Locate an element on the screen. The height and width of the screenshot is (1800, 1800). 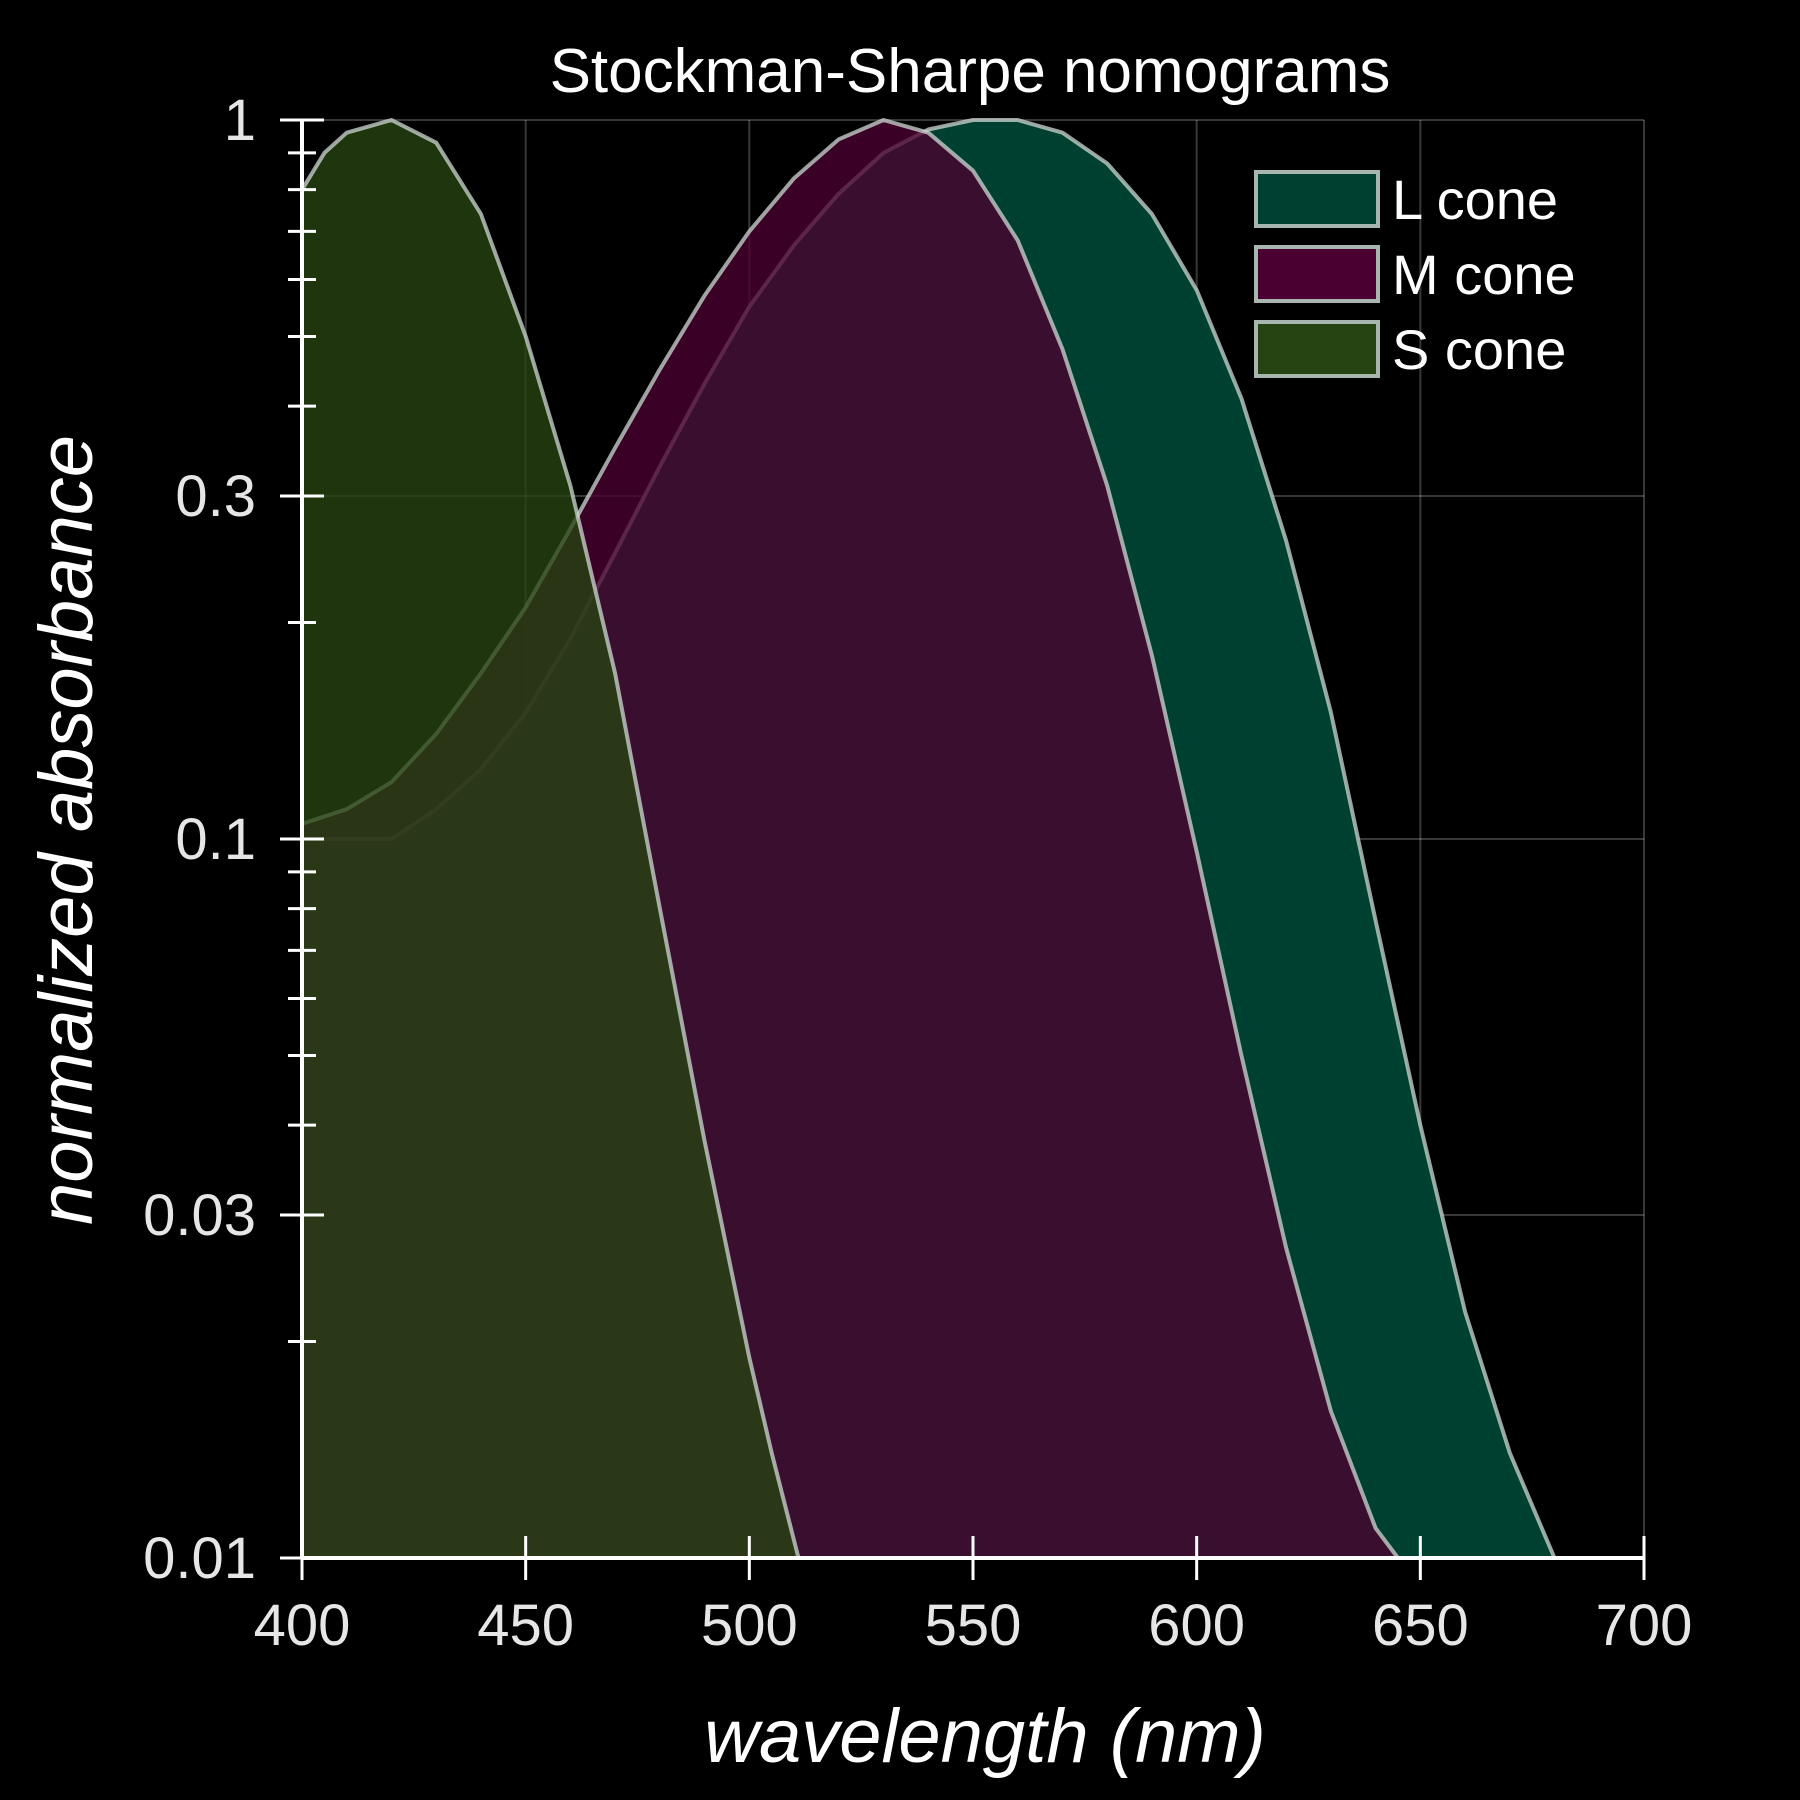
x-tick-label: 650 is located at coordinates (1420, 1625).